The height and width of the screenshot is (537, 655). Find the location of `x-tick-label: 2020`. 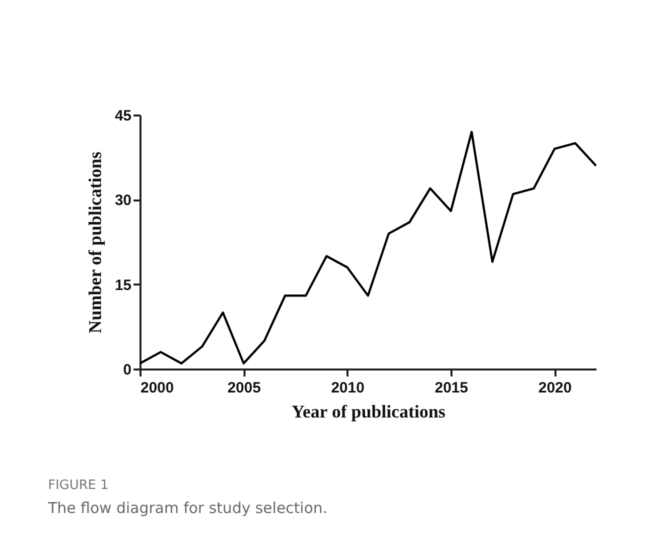

x-tick-label: 2020 is located at coordinates (555, 388).